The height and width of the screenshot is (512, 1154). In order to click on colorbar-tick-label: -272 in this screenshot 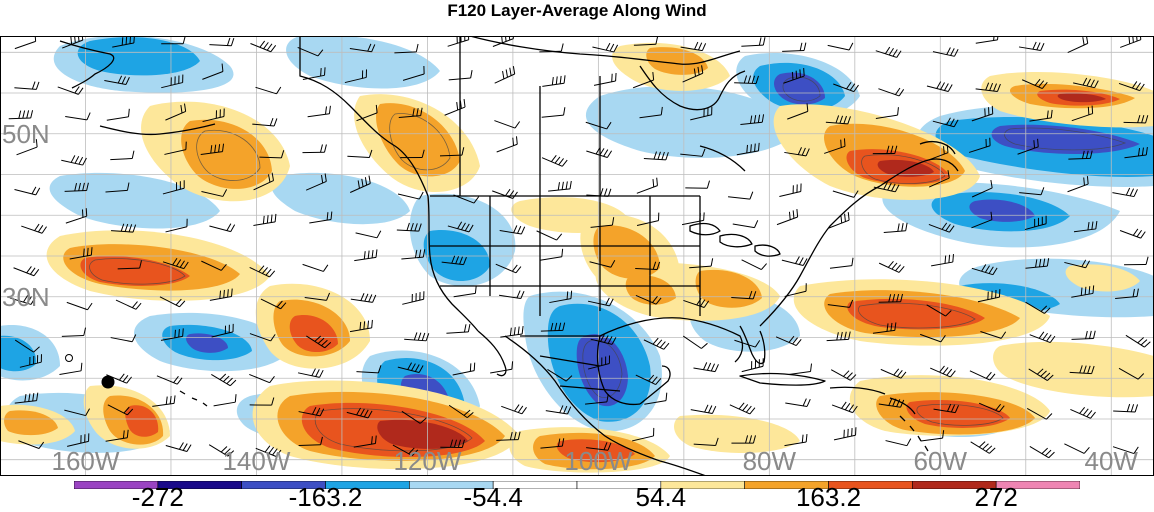, I will do `click(158, 497)`.